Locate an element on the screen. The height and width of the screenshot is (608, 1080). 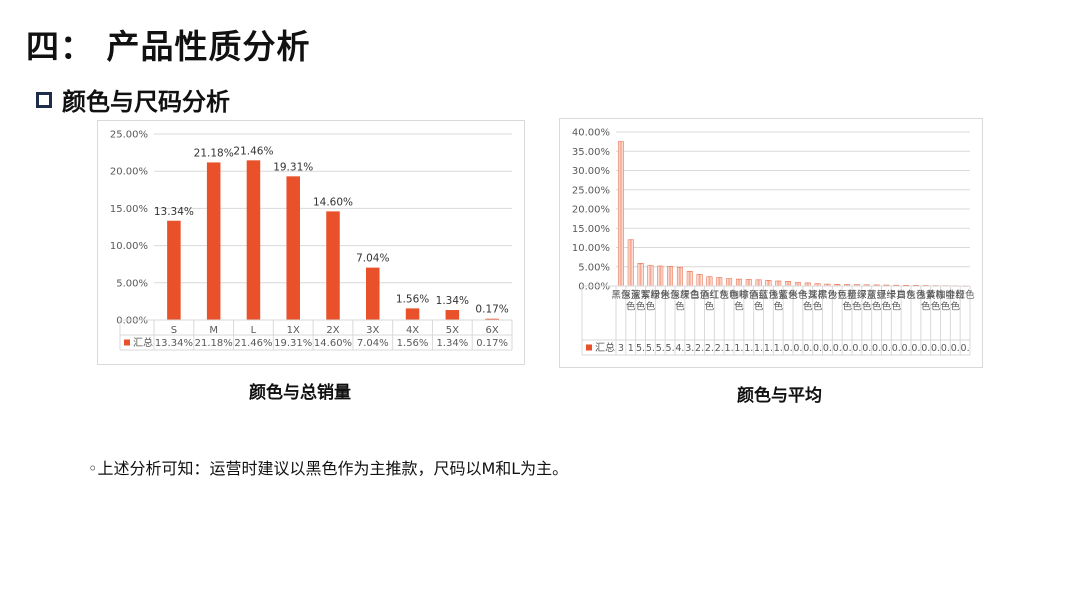
y-tick-label: 5.00% is located at coordinates (132, 283).